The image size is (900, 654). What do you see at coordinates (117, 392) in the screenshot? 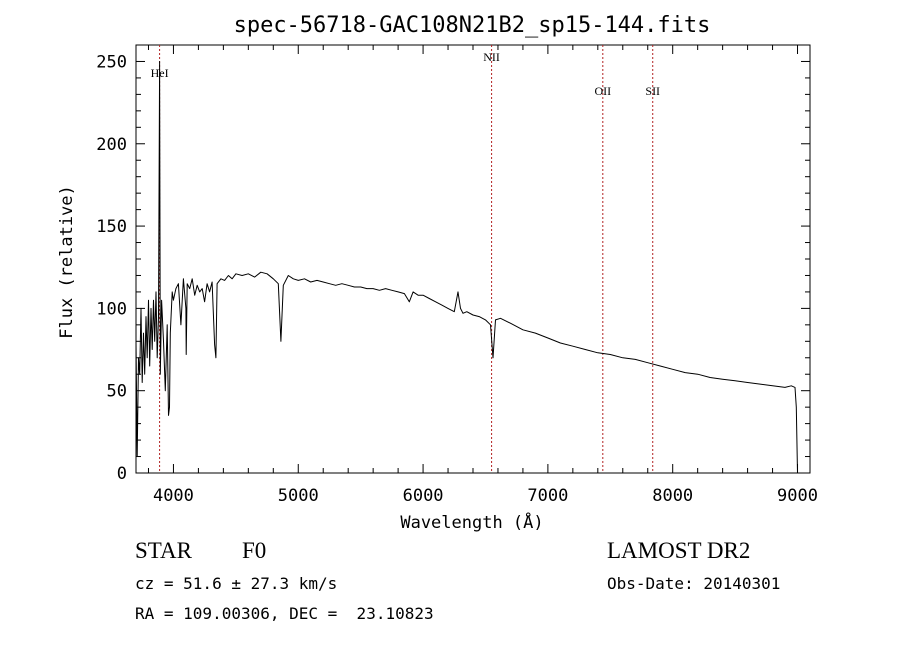
I see `y-tick-label: 50` at bounding box center [117, 392].